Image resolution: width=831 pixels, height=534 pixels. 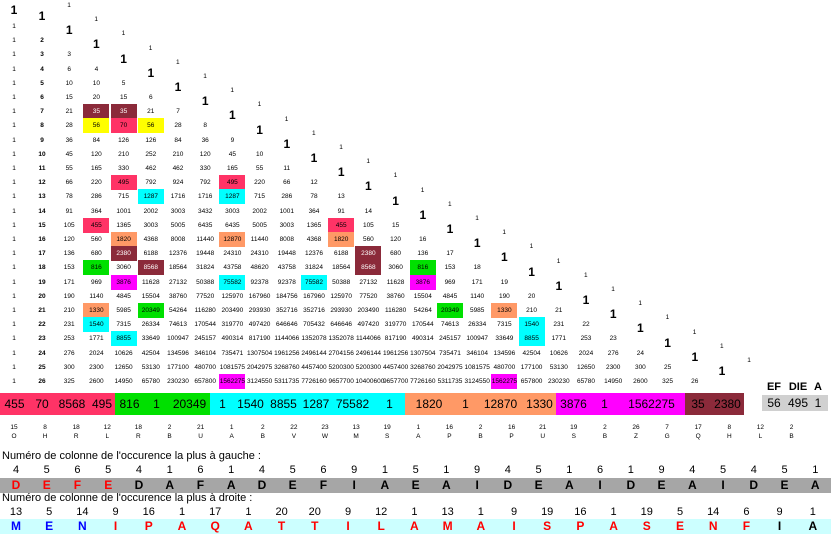 I want to click on triangle-cell: 77520, so click(x=368, y=296).